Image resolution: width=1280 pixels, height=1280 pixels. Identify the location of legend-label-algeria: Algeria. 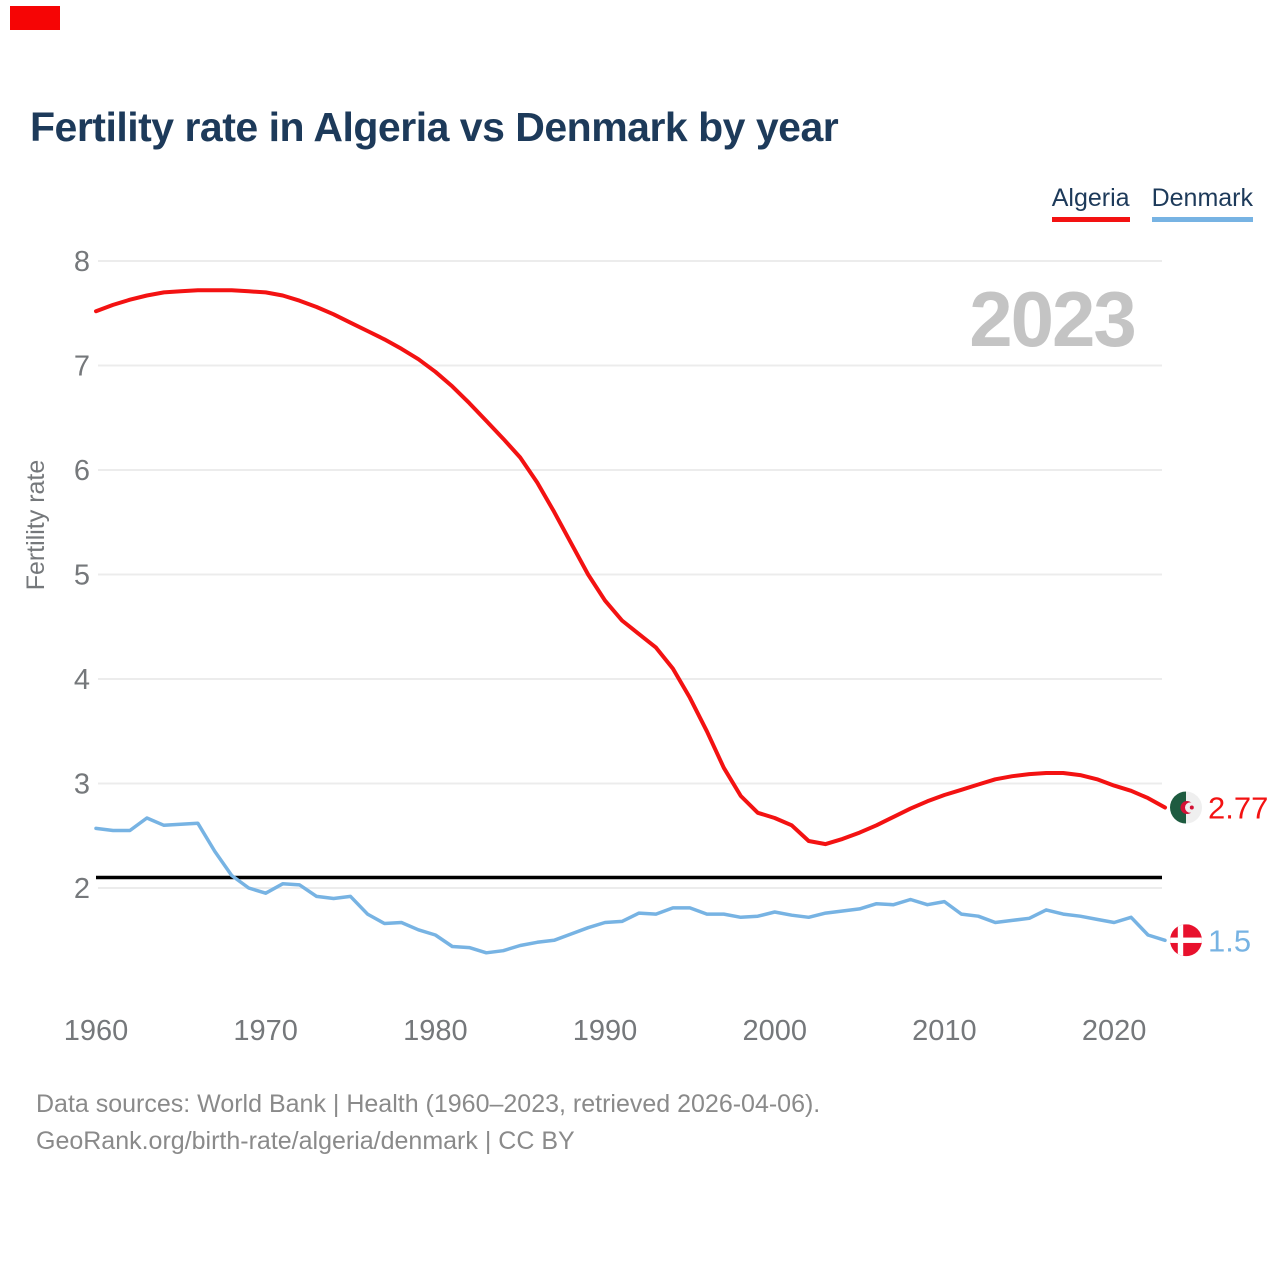
(1090, 198).